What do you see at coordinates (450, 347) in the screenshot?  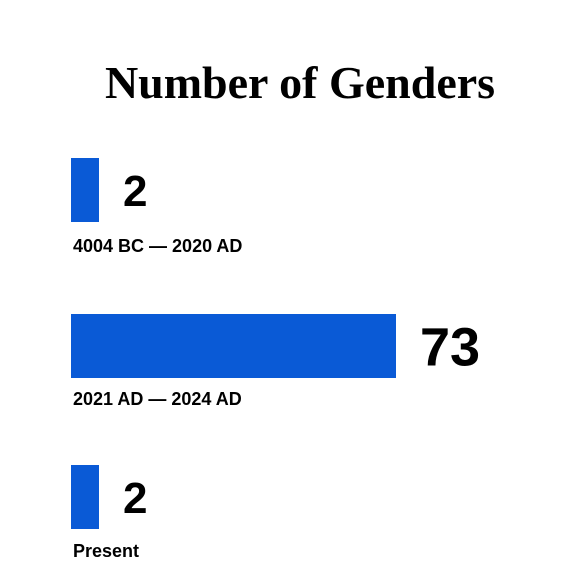 I see `value-label-2: 73` at bounding box center [450, 347].